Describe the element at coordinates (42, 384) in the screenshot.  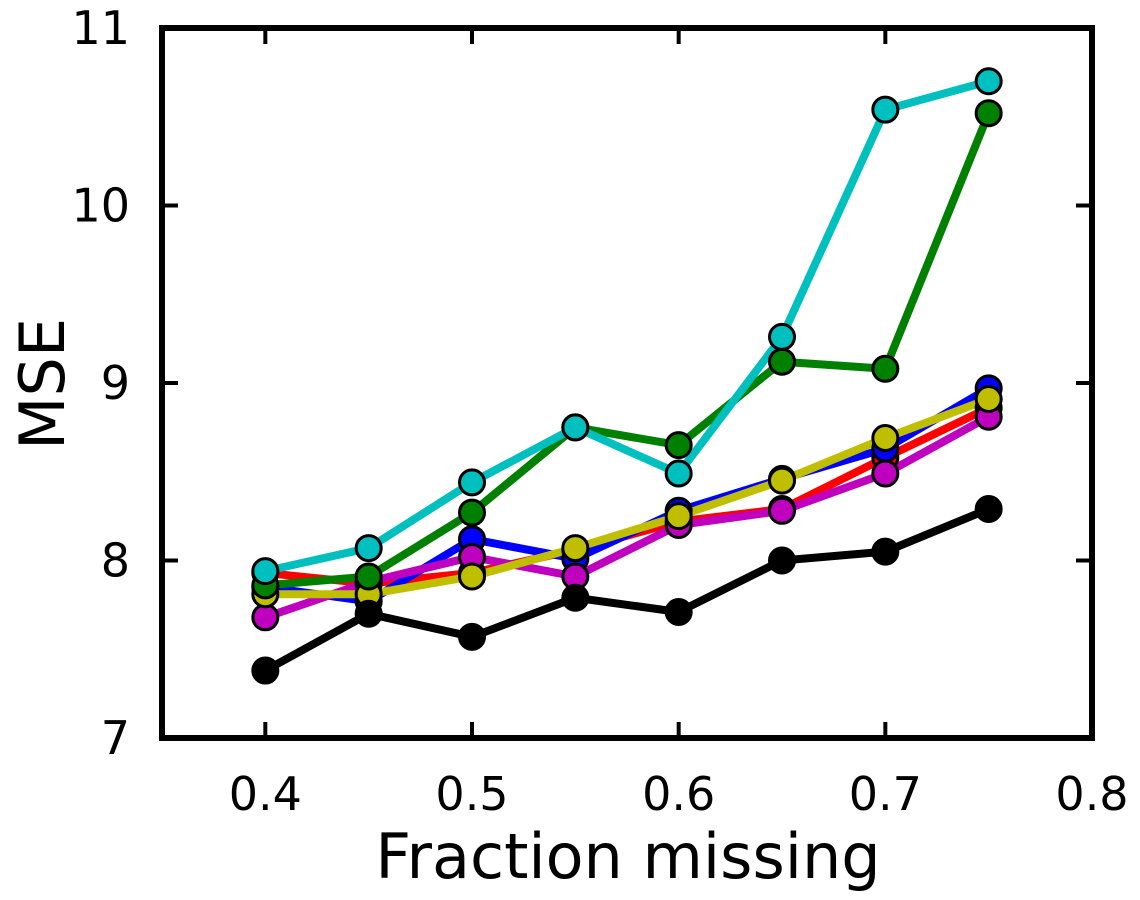
I see `y-axis-label: MSE` at that location.